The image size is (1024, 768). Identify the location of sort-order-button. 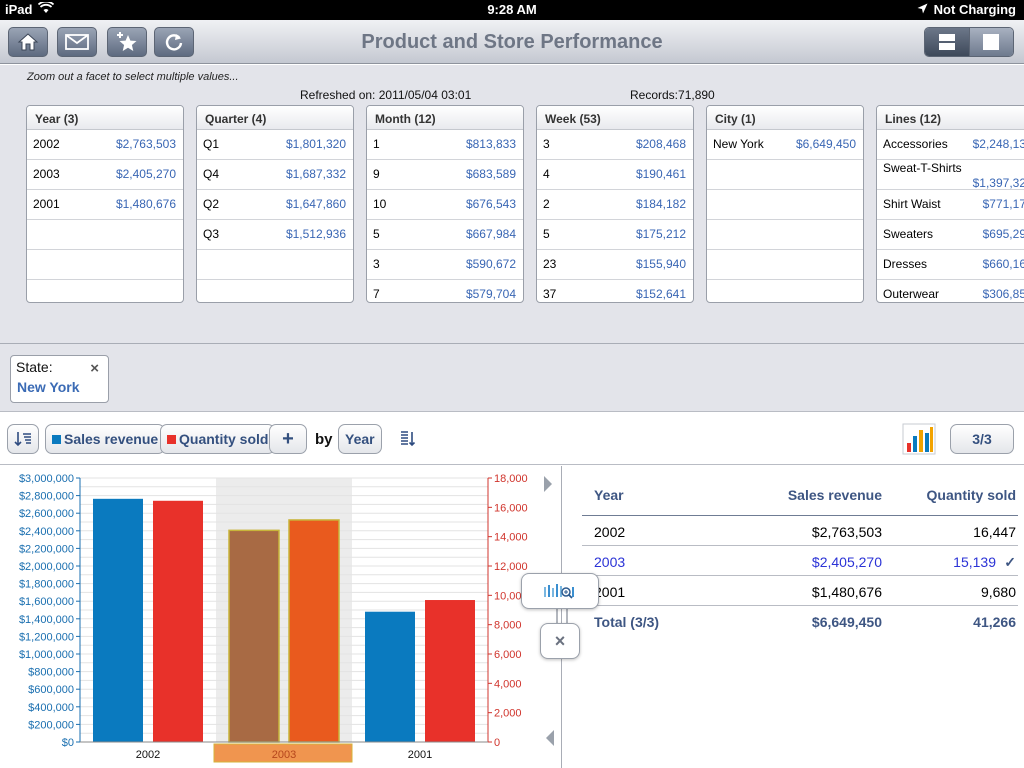
(408, 441).